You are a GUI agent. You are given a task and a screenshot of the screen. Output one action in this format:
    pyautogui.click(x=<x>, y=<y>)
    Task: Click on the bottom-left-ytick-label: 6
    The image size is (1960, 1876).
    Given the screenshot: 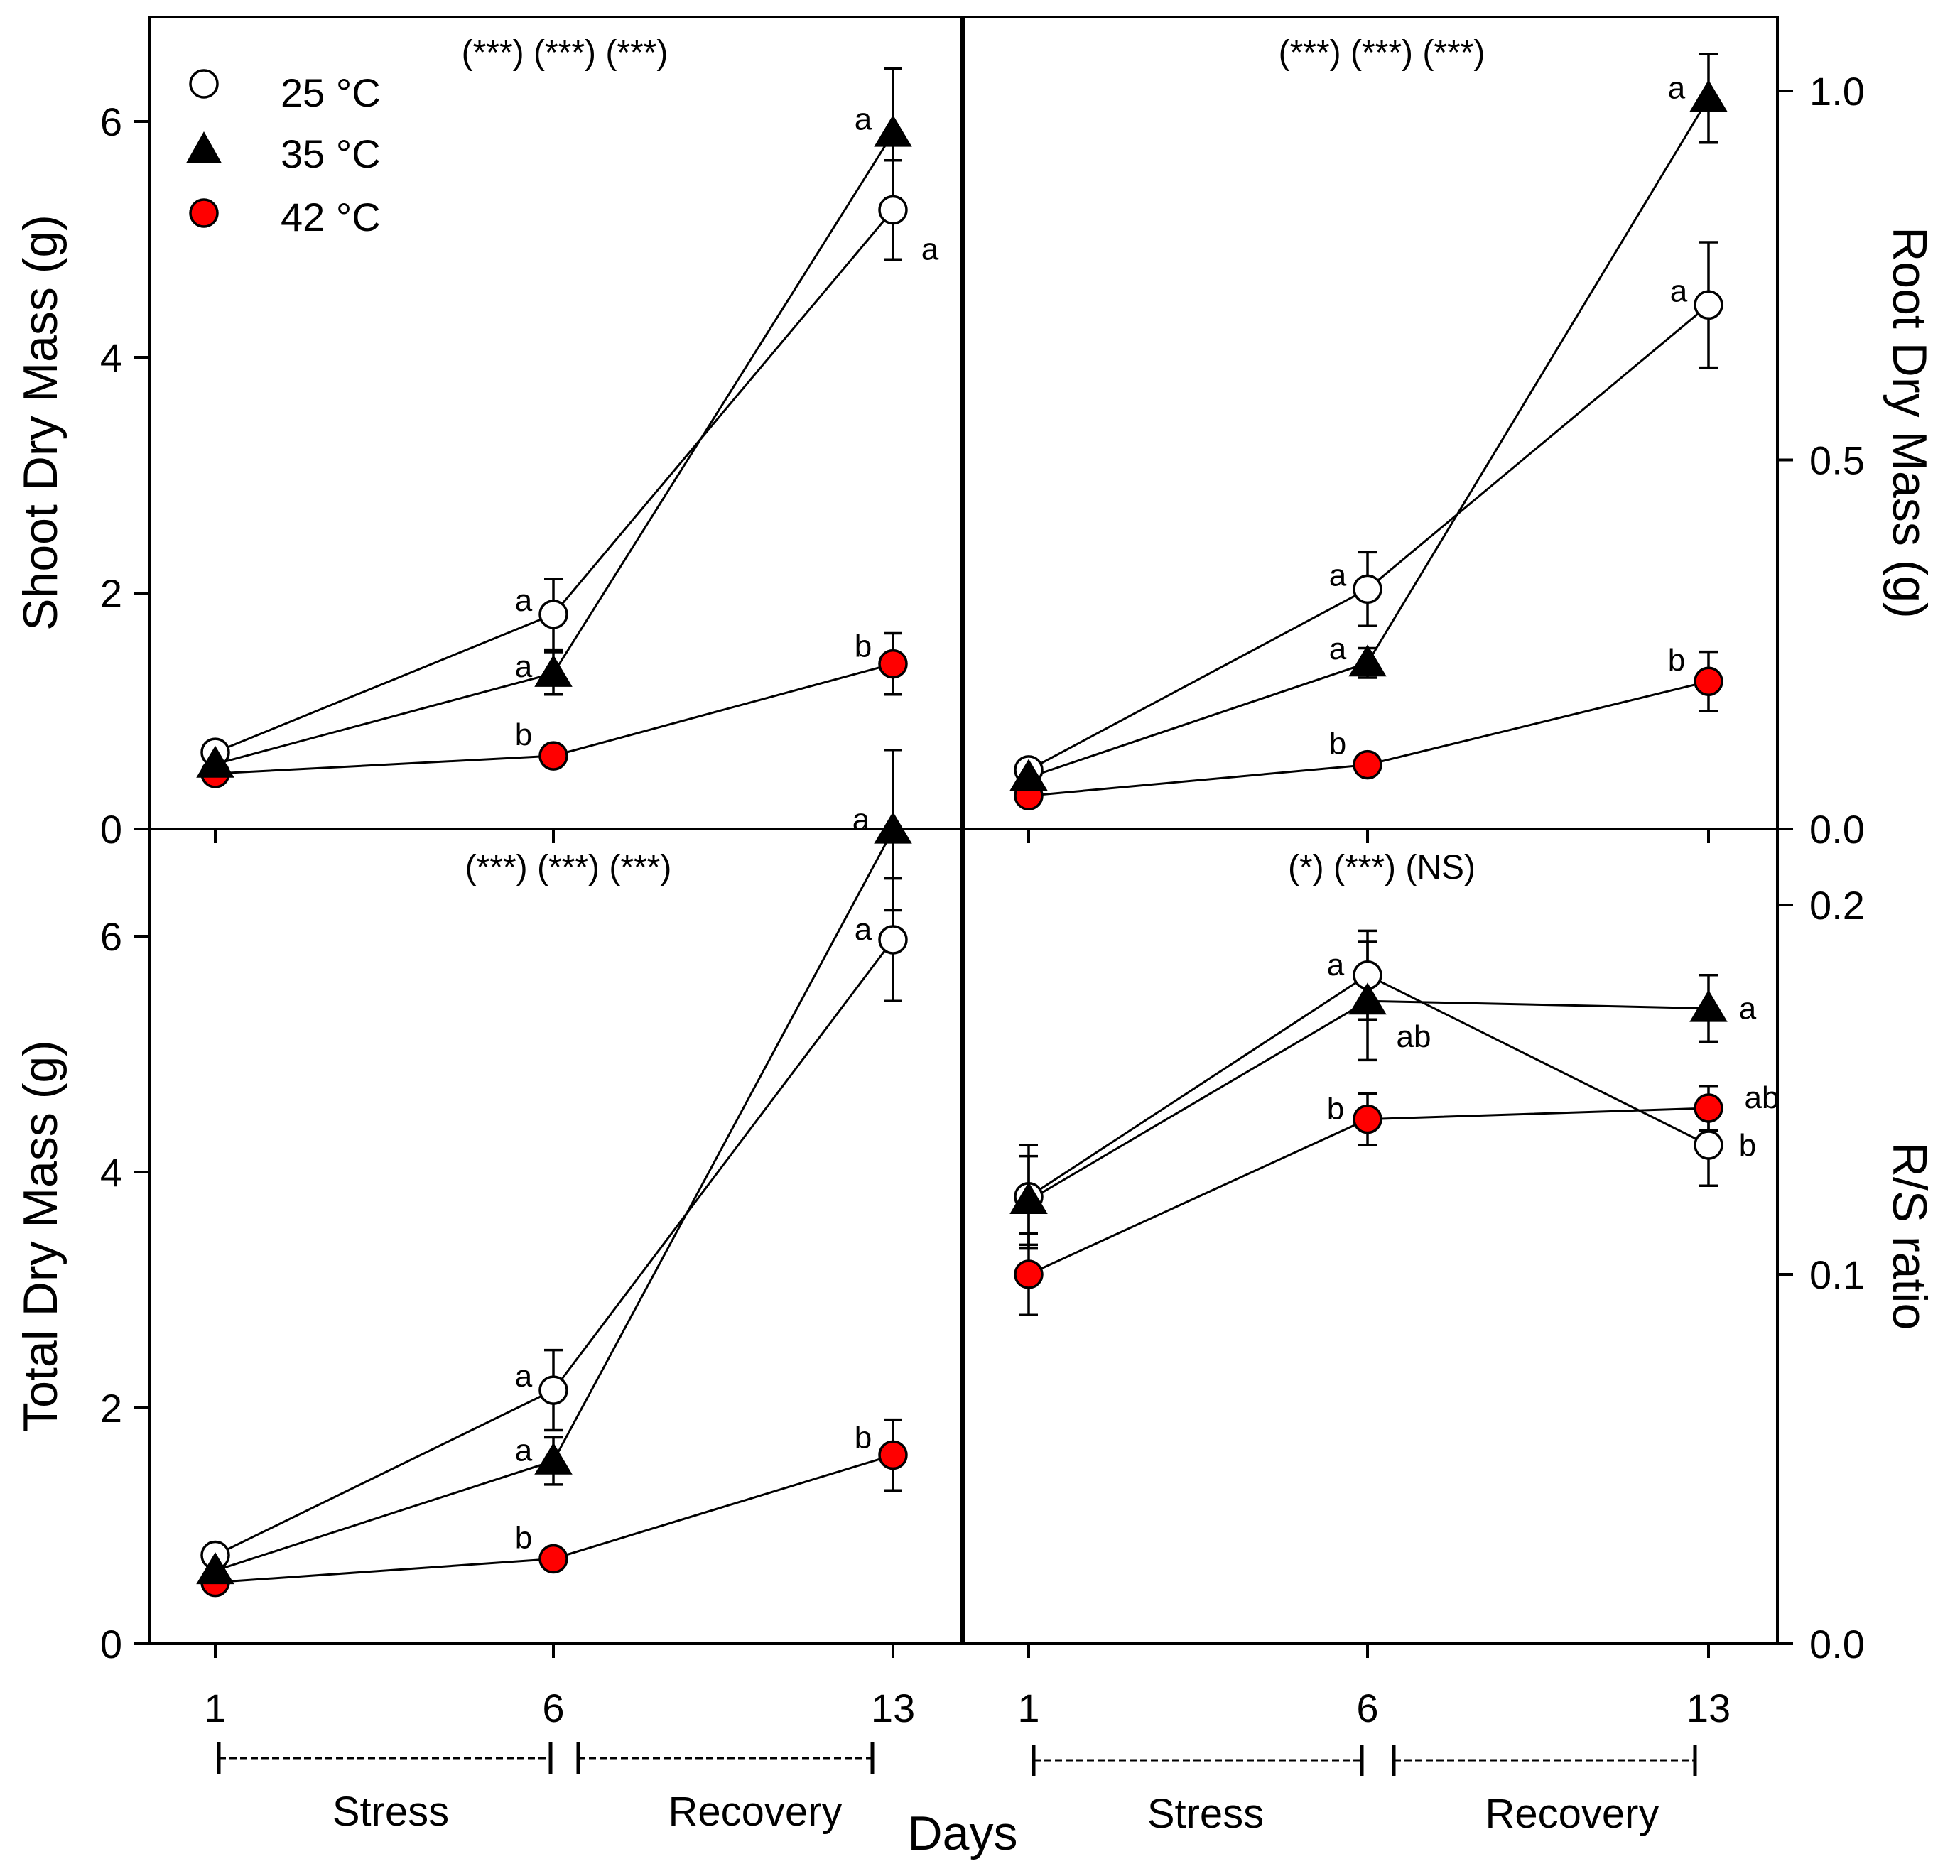 What is the action you would take?
    pyautogui.click(x=111, y=936)
    